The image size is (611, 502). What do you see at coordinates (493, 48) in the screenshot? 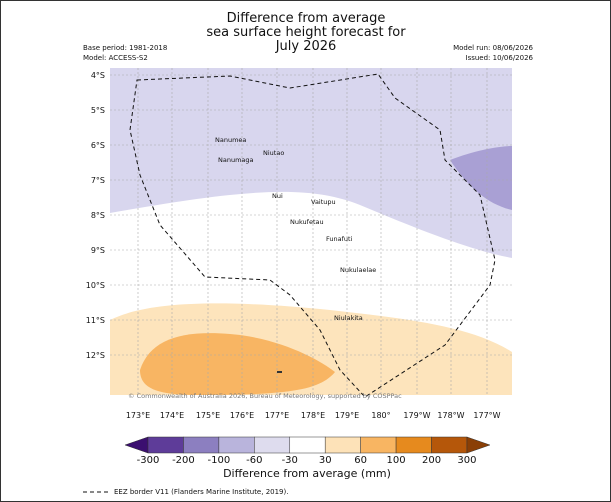
I see `model-run: Model run: 08/06/2026` at bounding box center [493, 48].